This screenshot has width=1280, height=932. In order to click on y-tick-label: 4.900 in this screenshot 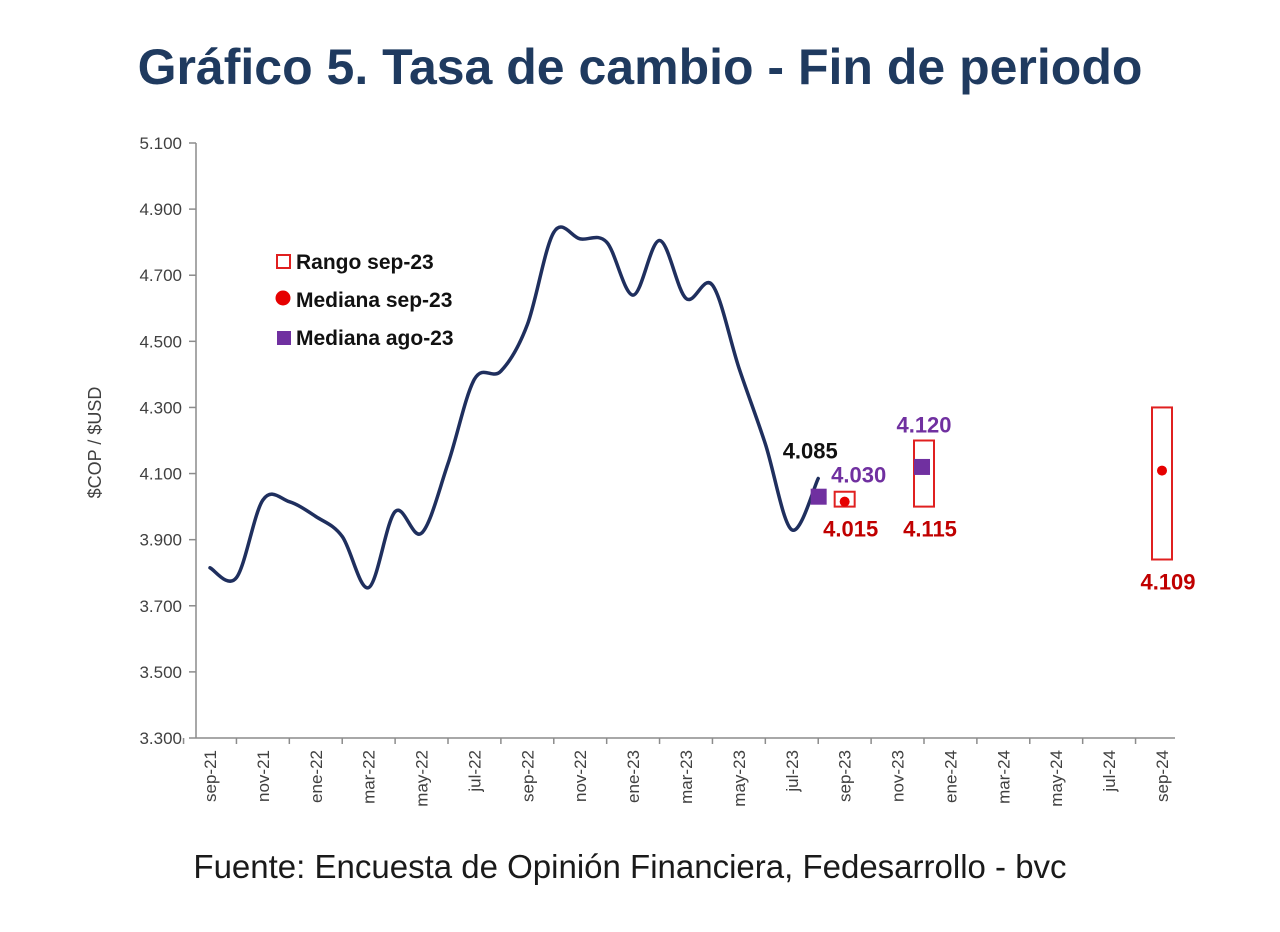, I will do `click(160, 209)`.